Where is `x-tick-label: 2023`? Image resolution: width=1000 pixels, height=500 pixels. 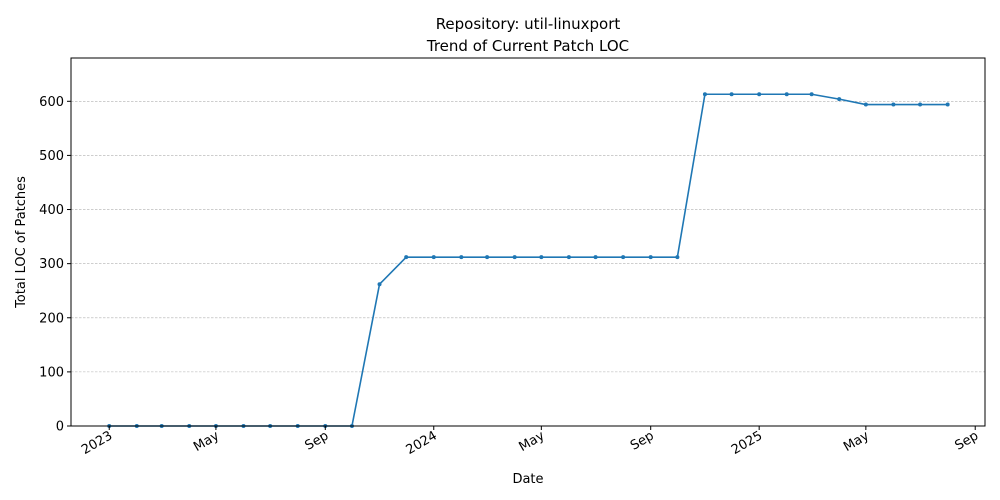
x-tick-label: 2023 is located at coordinates (97, 443).